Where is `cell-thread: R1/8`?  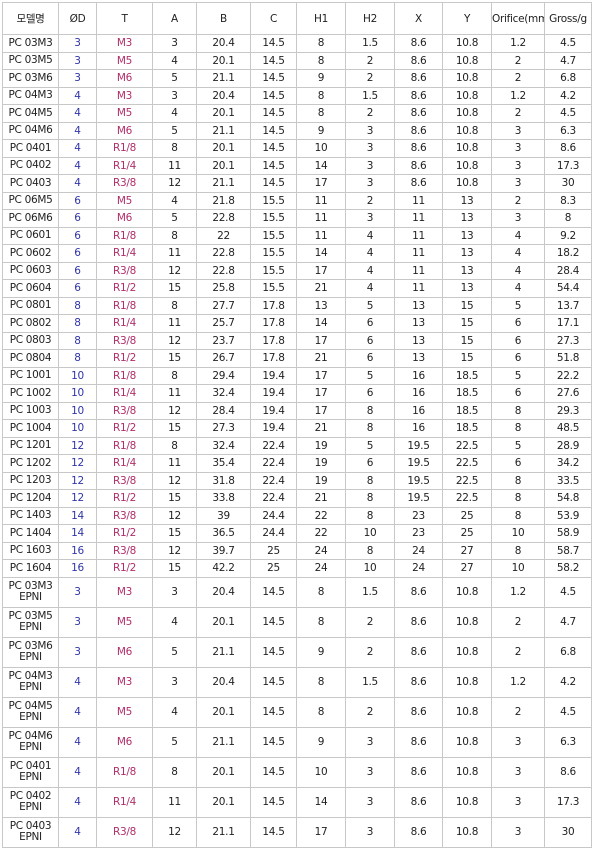 cell-thread: R1/8 is located at coordinates (124, 445).